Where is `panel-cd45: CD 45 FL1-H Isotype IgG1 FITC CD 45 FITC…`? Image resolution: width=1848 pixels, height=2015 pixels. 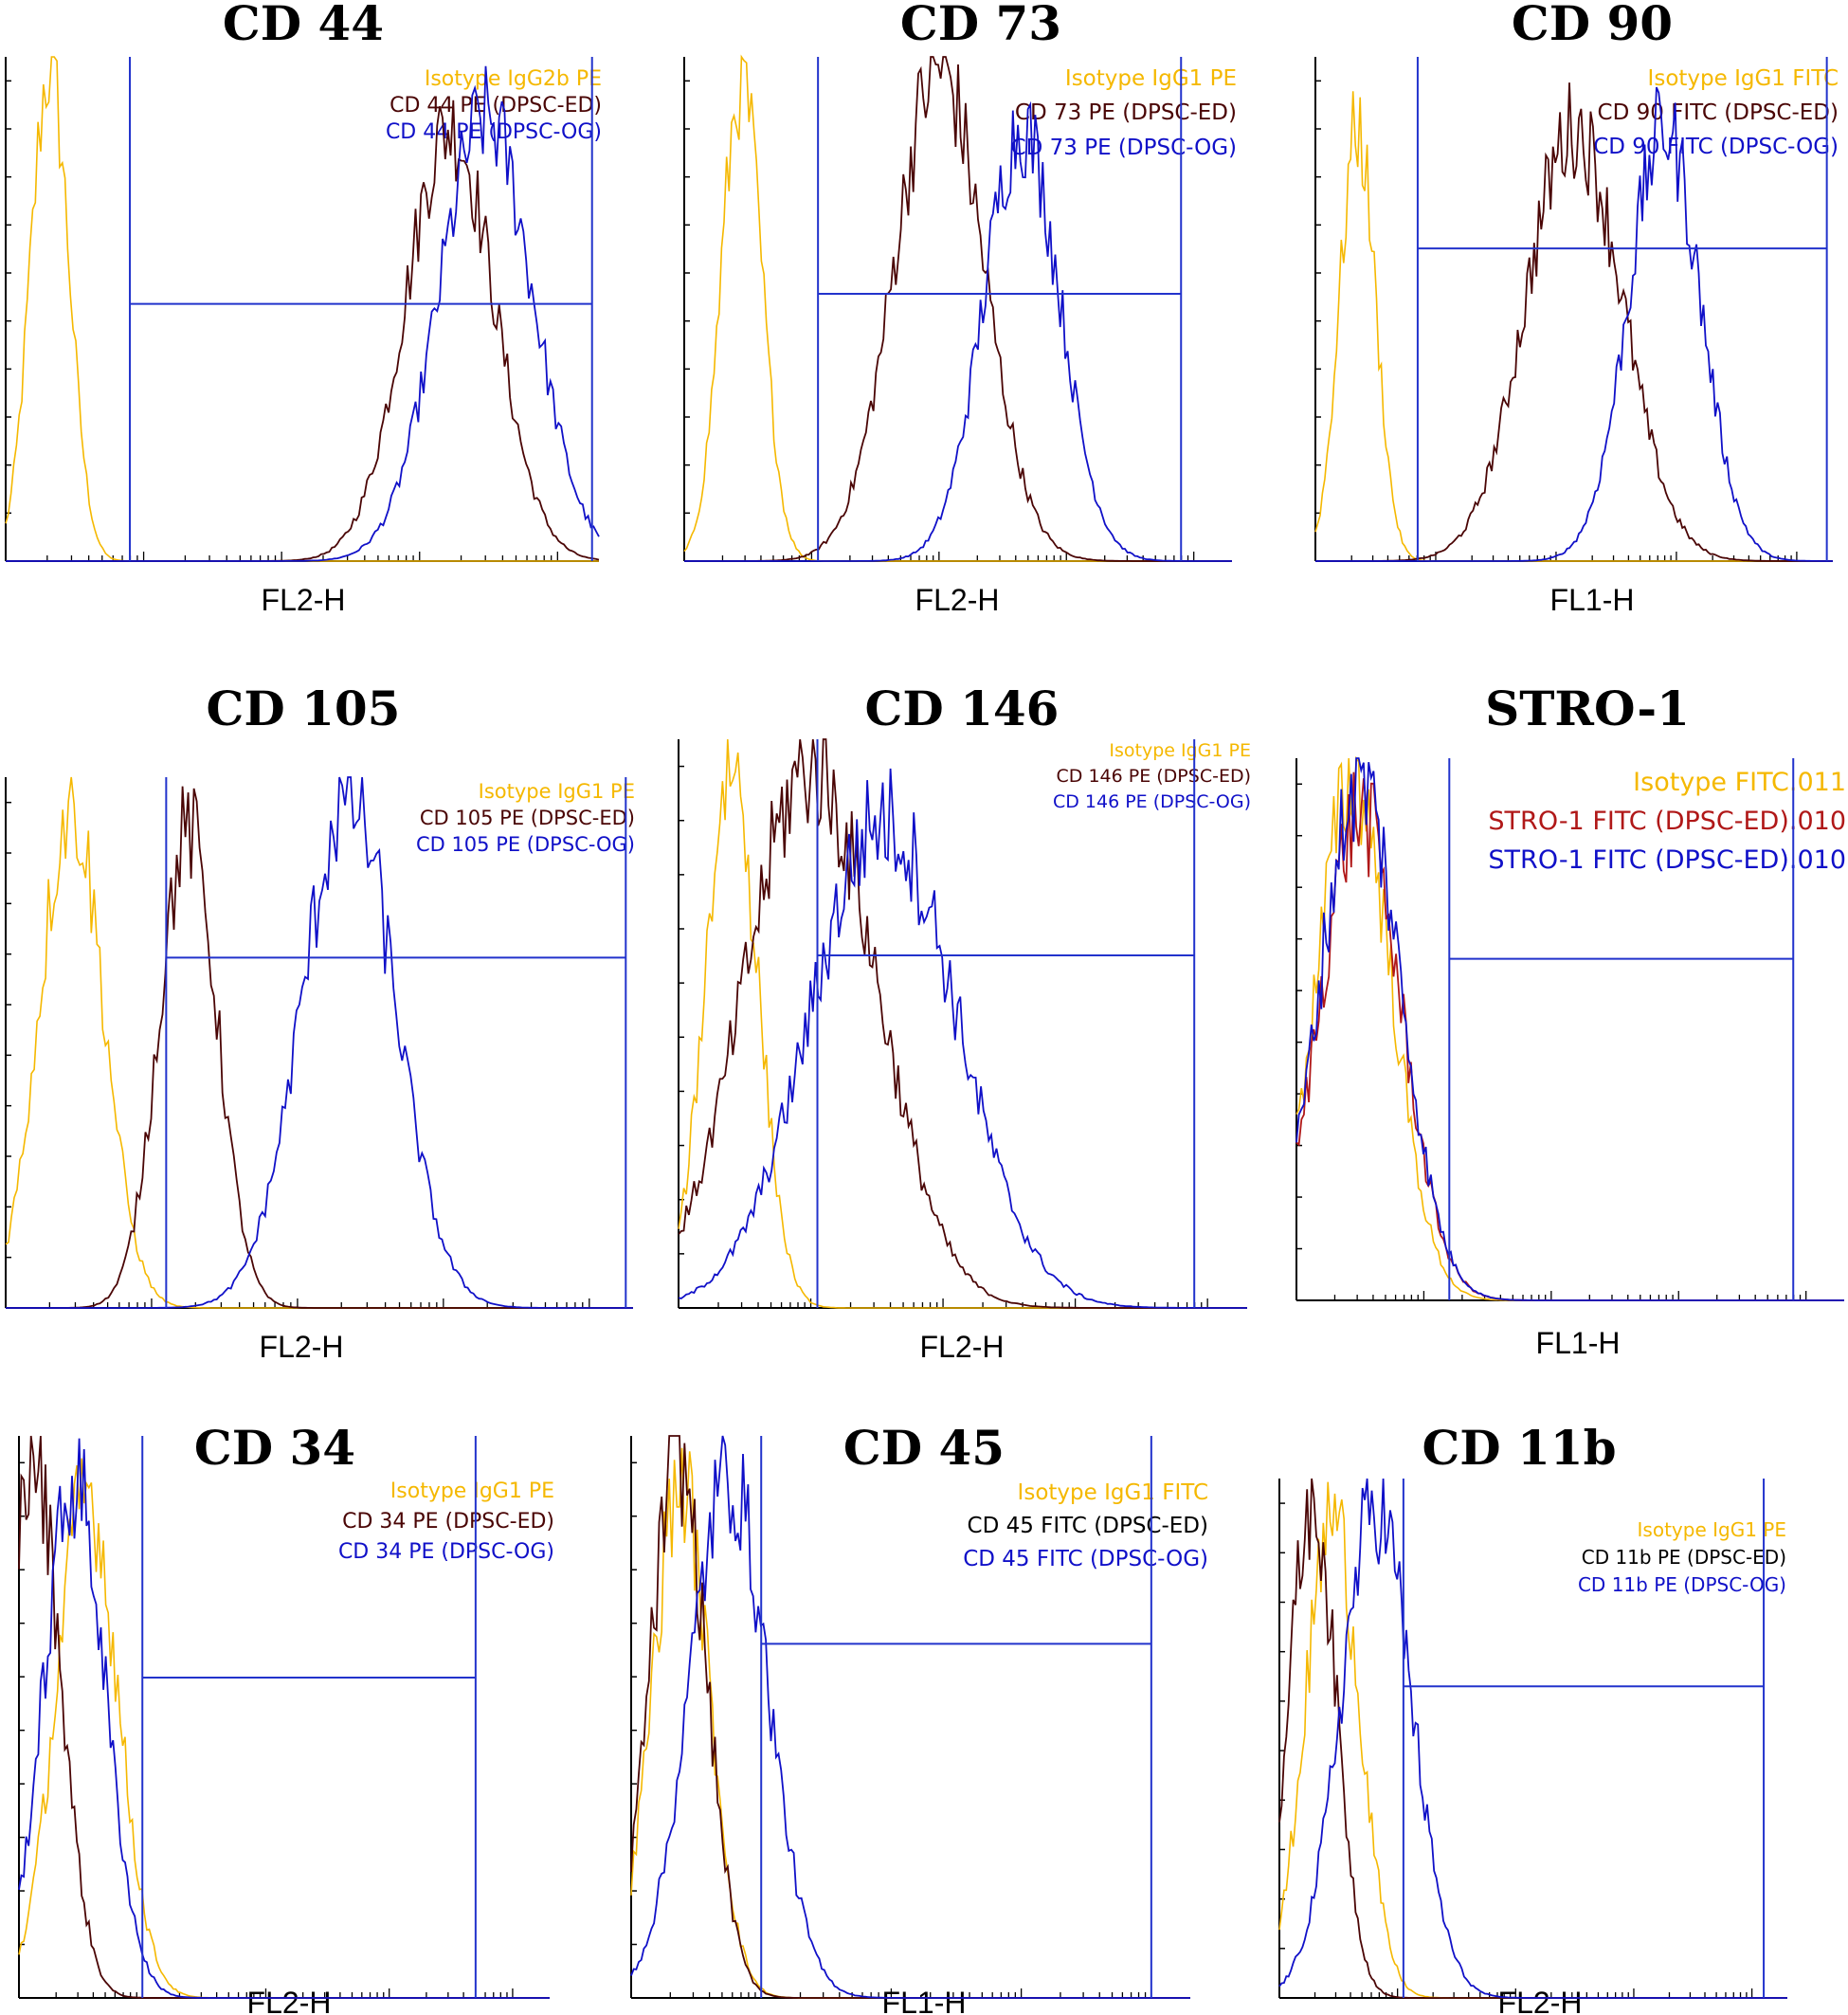 panel-cd45: CD 45 FL1-H Isotype IgG1 FITC CD 45 FITC… is located at coordinates (1025, 1718).